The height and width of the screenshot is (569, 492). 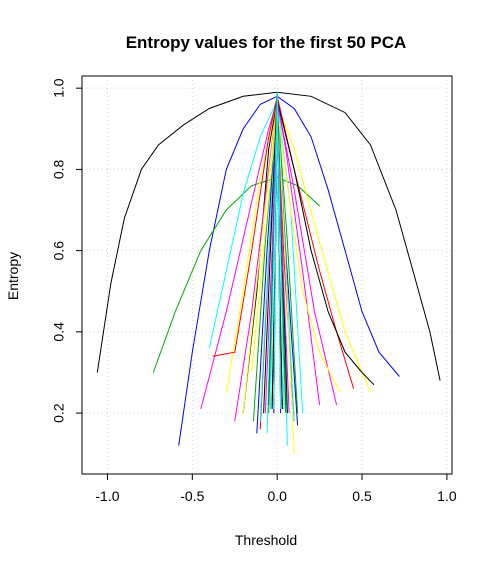 What do you see at coordinates (362, 496) in the screenshot?
I see `x-tick-label: 0.5` at bounding box center [362, 496].